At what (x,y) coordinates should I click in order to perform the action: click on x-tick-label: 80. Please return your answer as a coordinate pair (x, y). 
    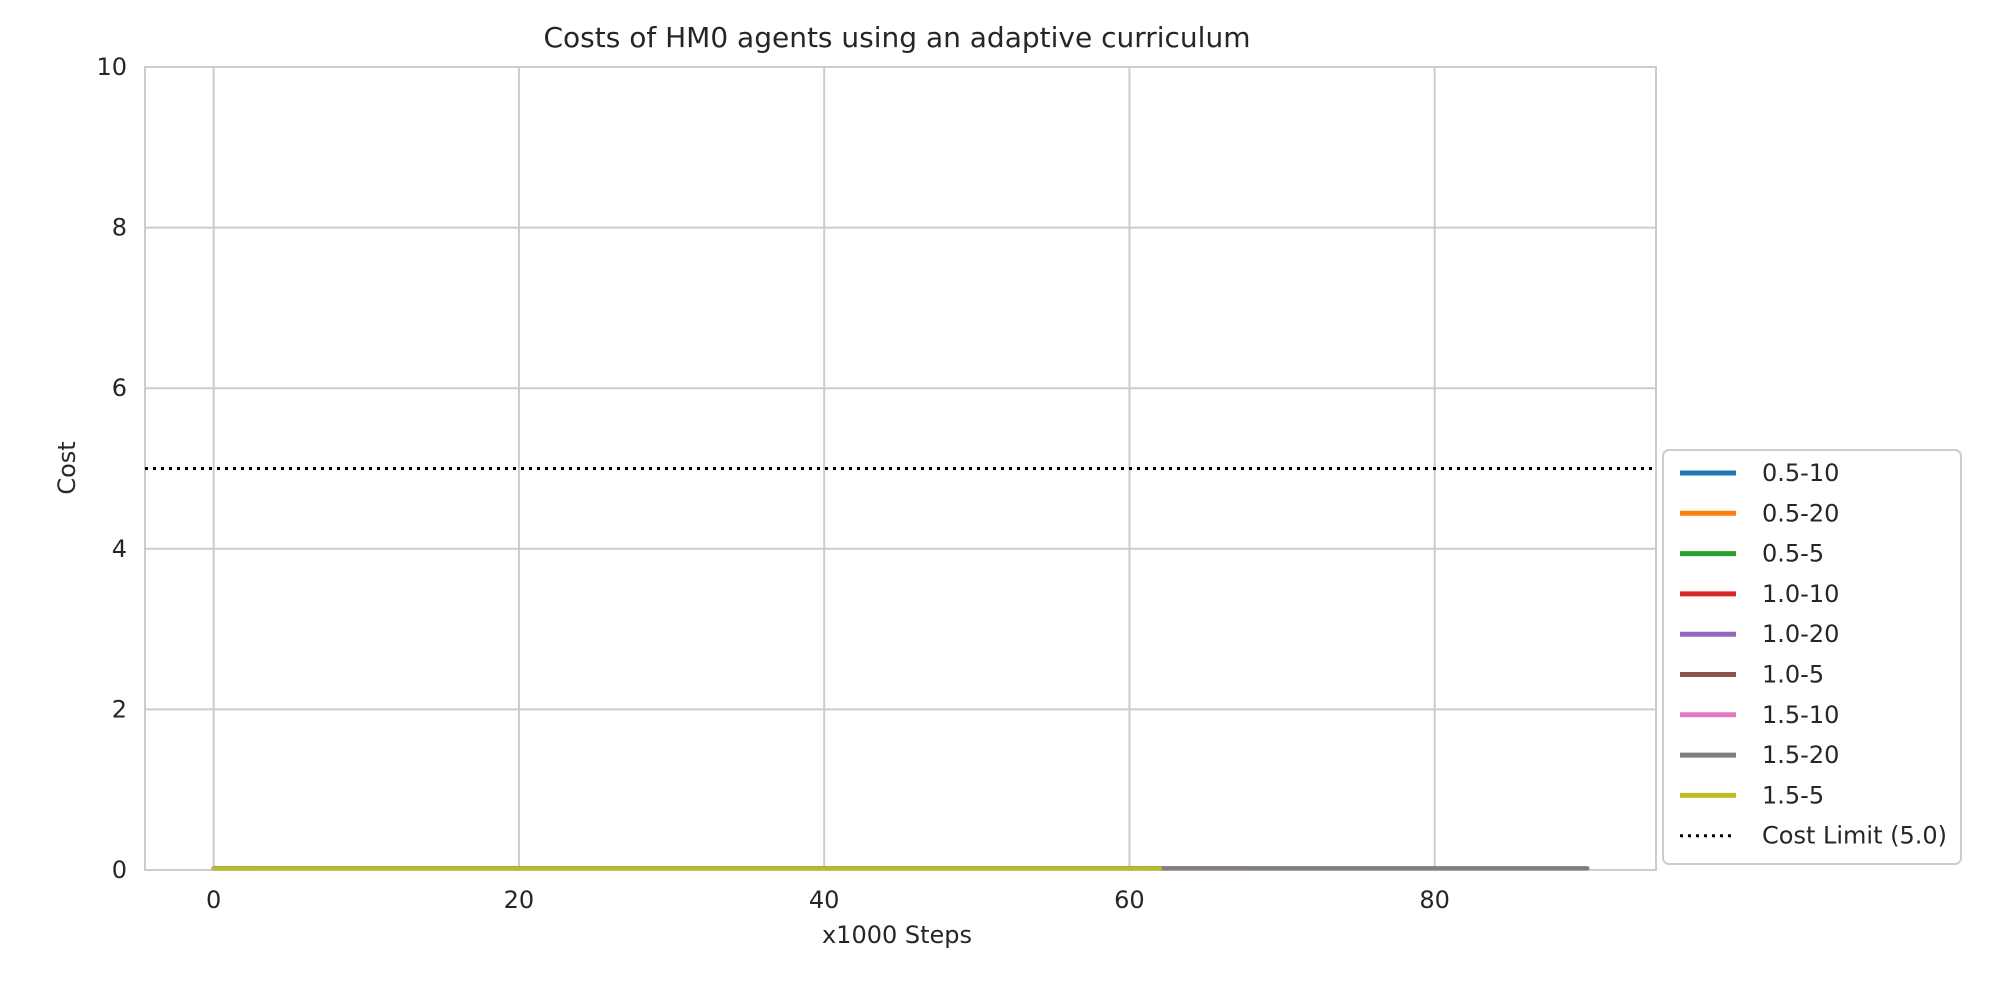
    Looking at the image, I should click on (1434, 900).